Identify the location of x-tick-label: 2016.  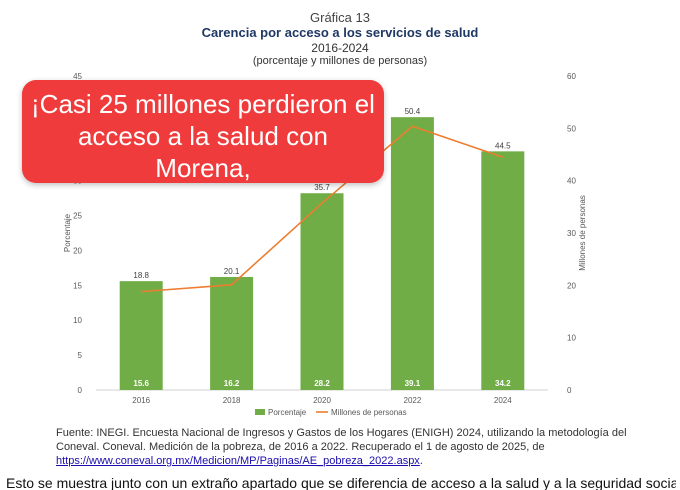
(141, 400).